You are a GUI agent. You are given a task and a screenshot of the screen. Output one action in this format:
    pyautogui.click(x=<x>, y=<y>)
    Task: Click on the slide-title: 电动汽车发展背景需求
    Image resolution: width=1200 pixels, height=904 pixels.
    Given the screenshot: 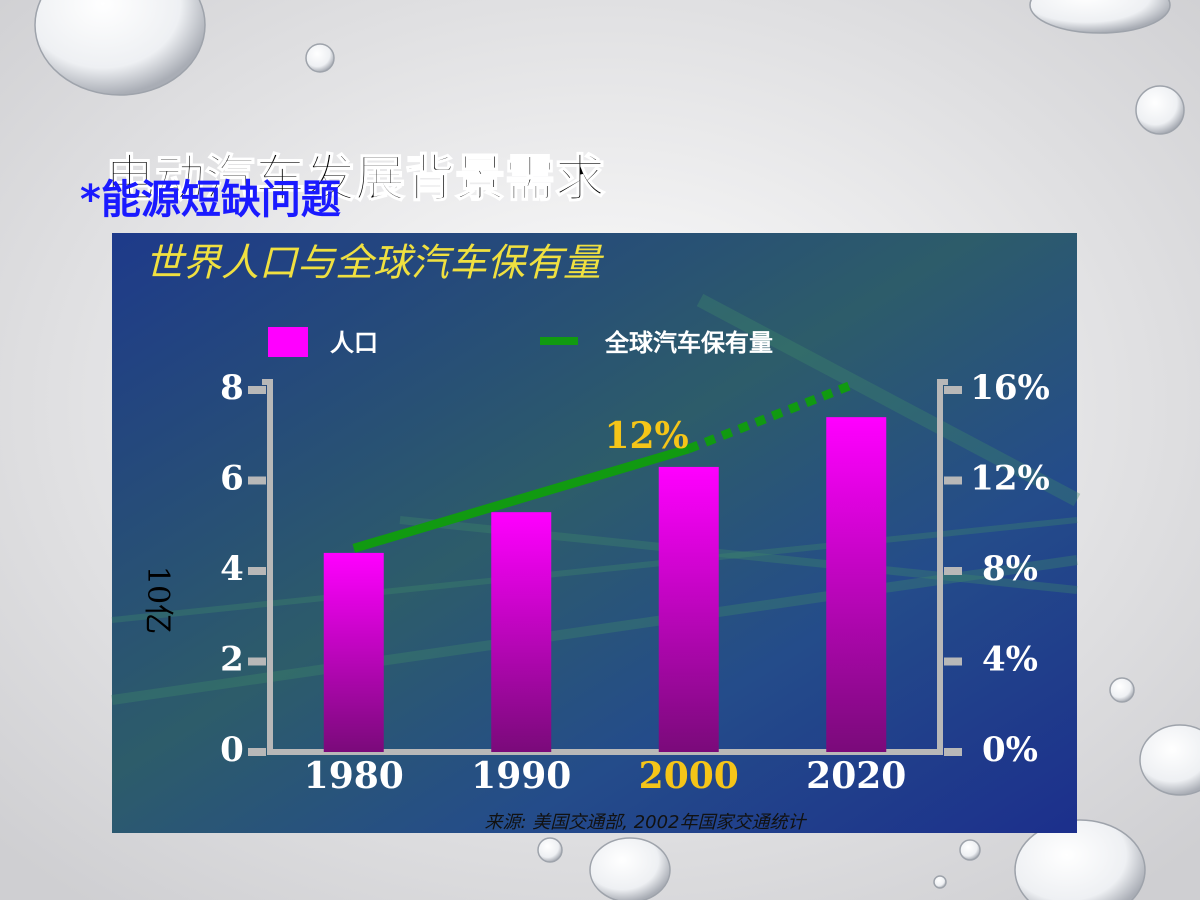 What is the action you would take?
    pyautogui.click(x=355, y=179)
    